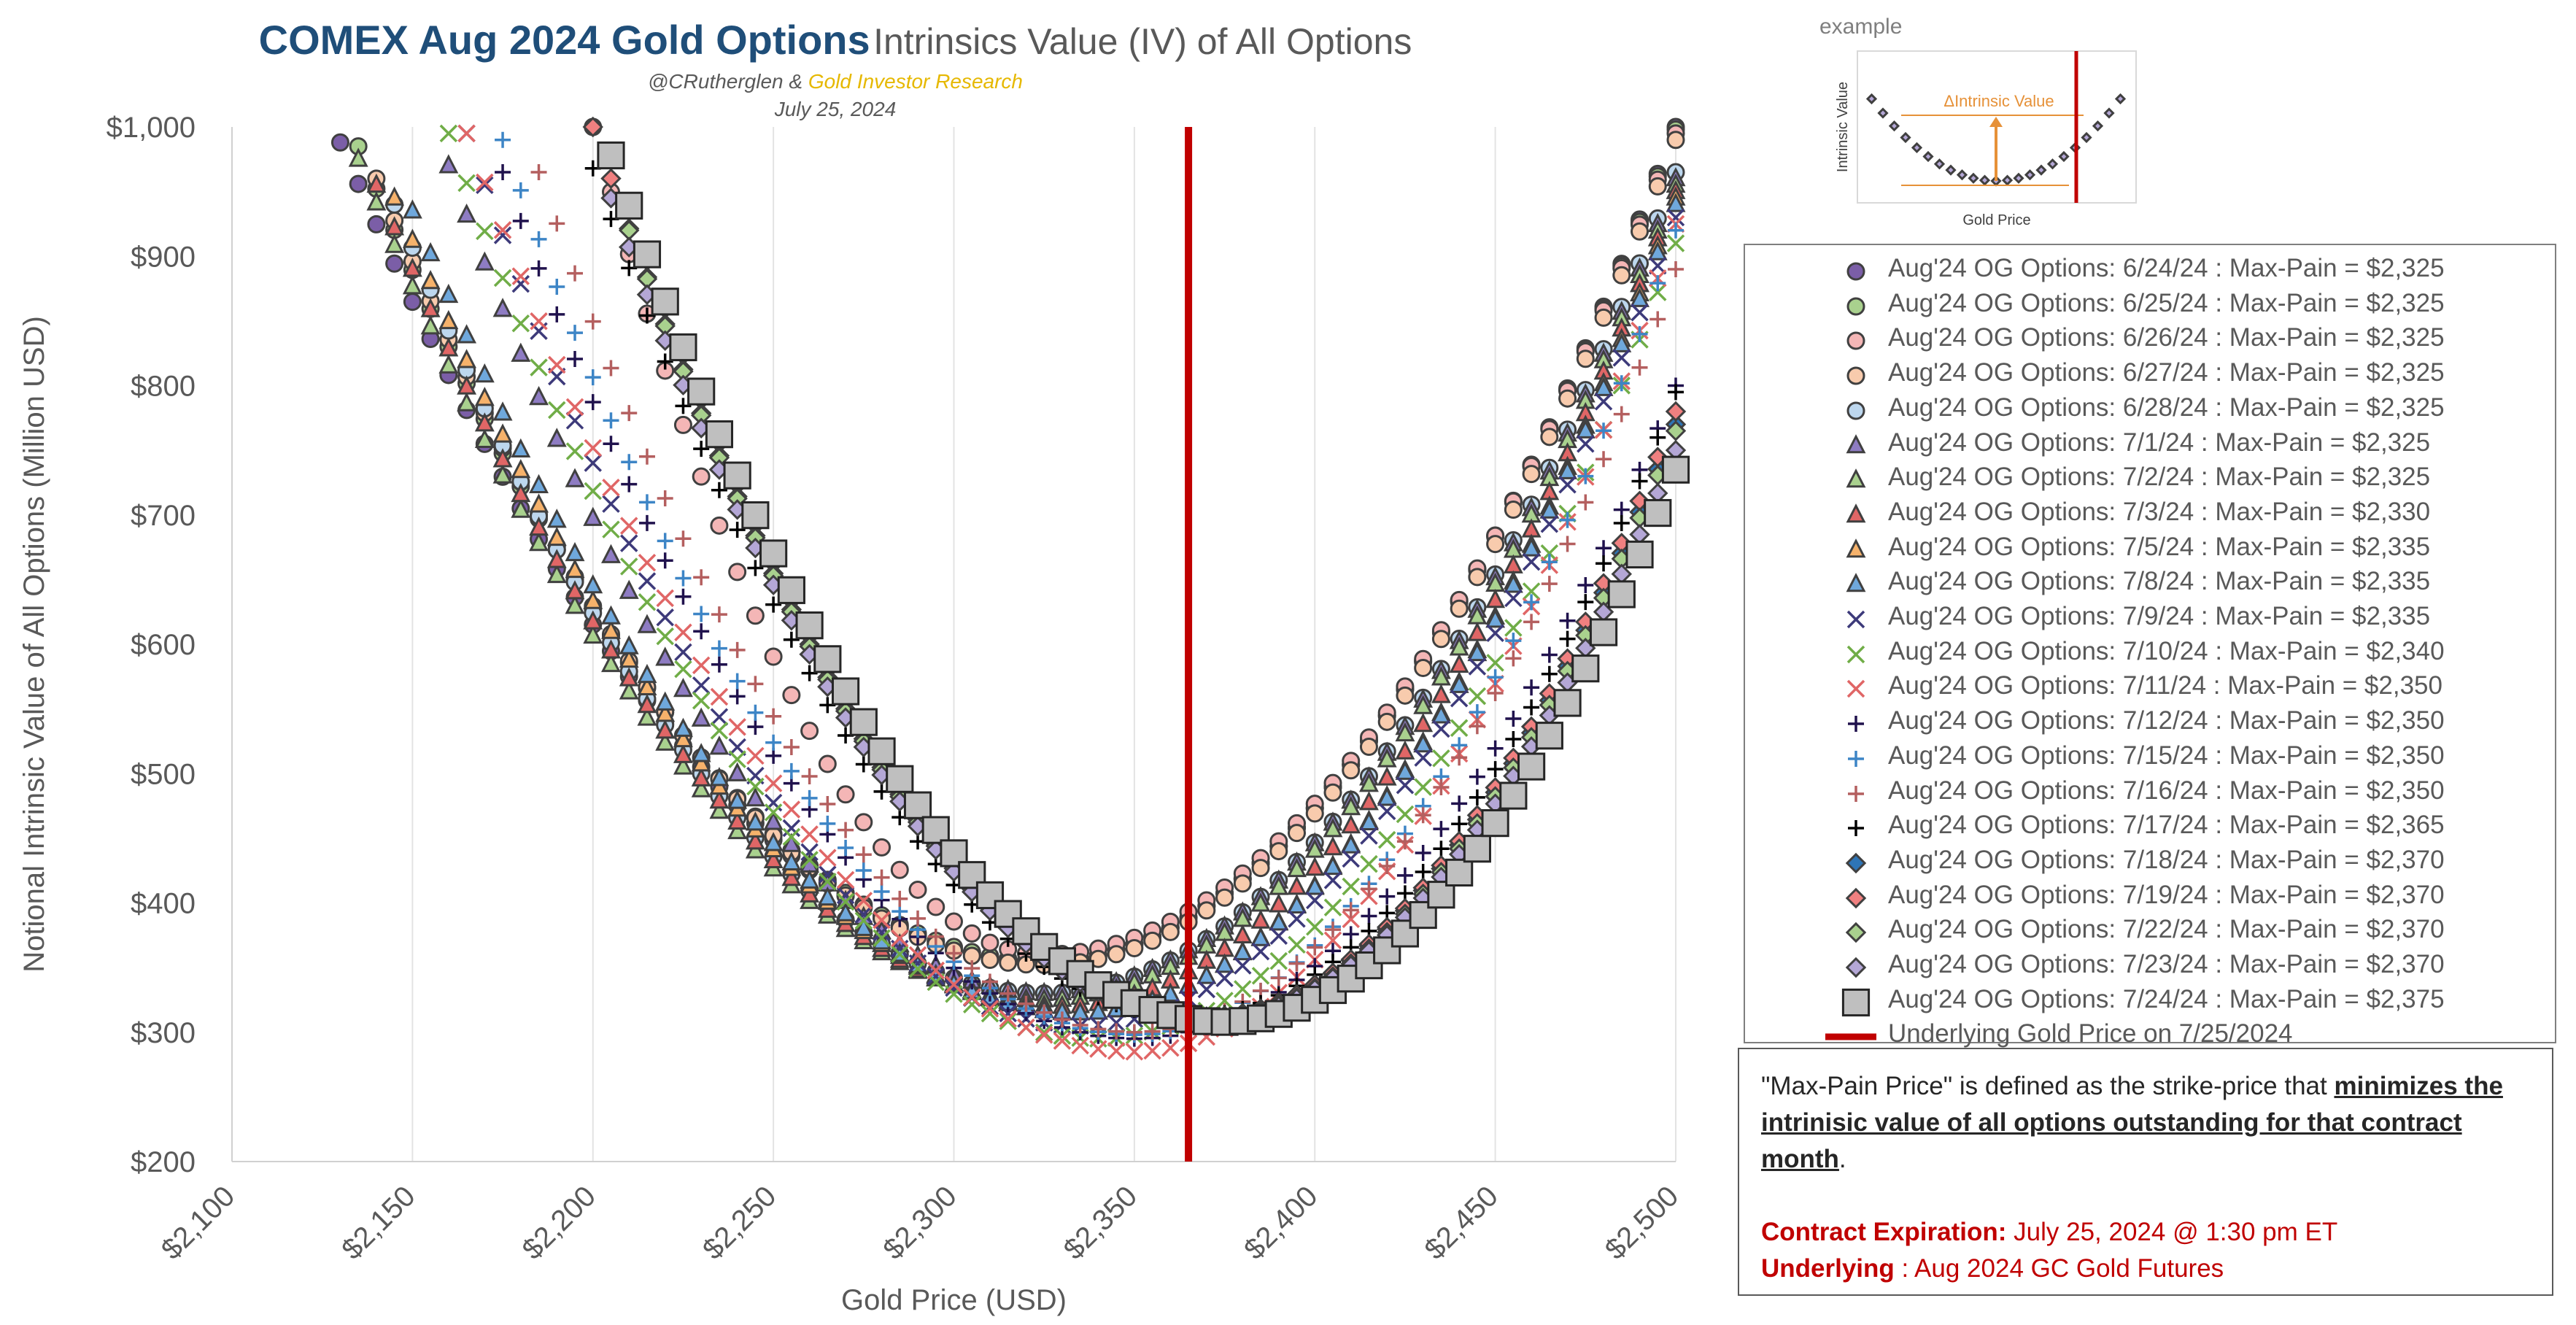 The width and height of the screenshot is (2576, 1325). Describe the element at coordinates (740, 1223) in the screenshot. I see `x-tick-label: $2,250` at that location.